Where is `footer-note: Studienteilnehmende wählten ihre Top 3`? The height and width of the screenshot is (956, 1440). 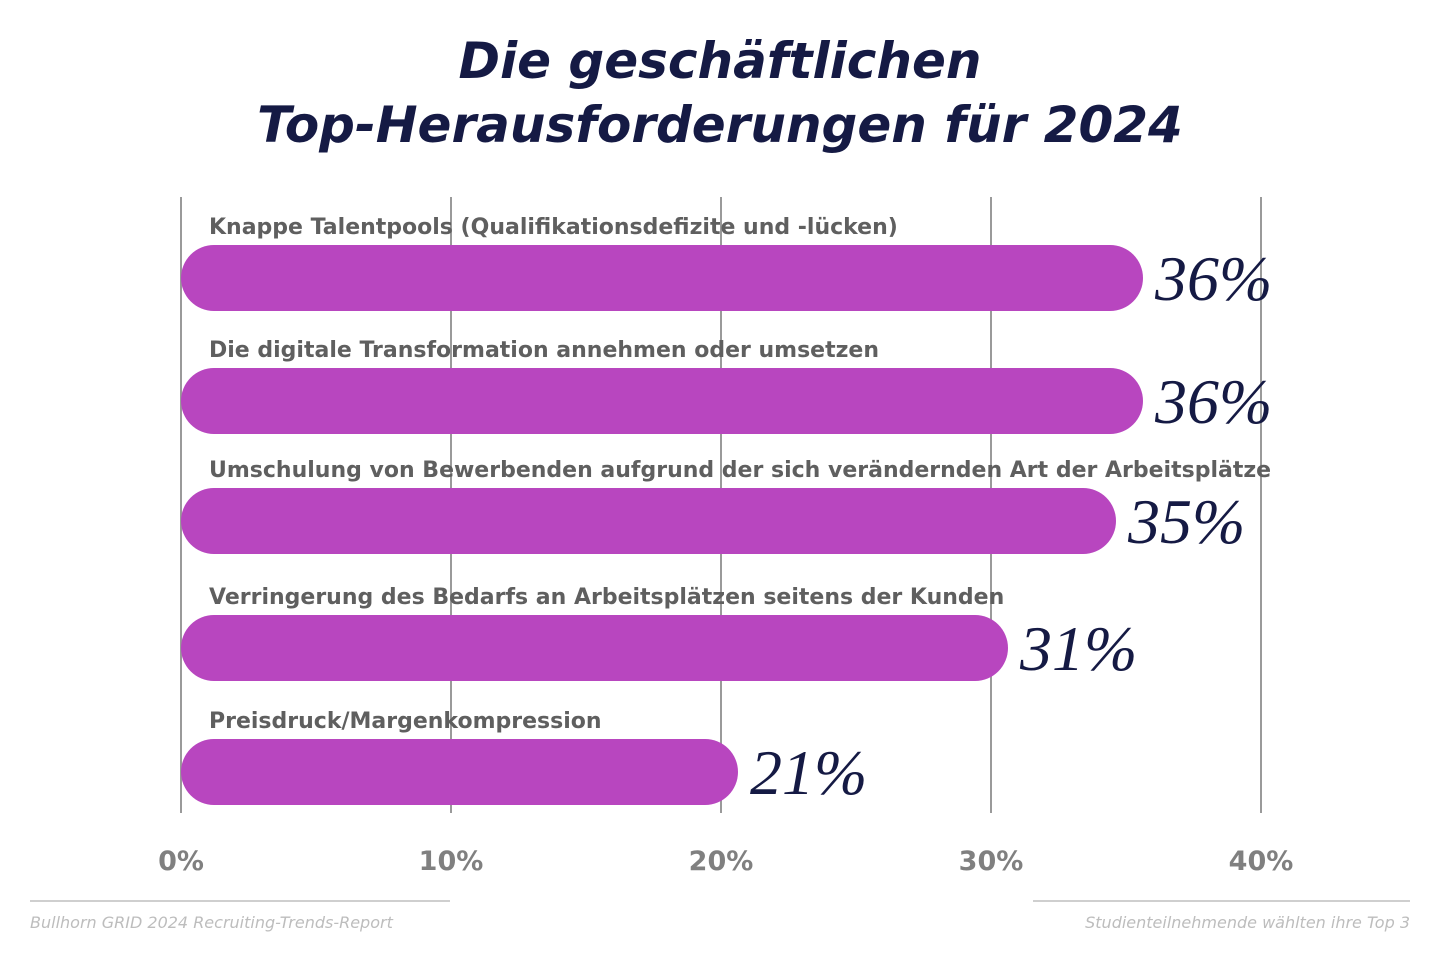
footer-note: Studienteilnehmende wählten ihre Top 3 is located at coordinates (1247, 922).